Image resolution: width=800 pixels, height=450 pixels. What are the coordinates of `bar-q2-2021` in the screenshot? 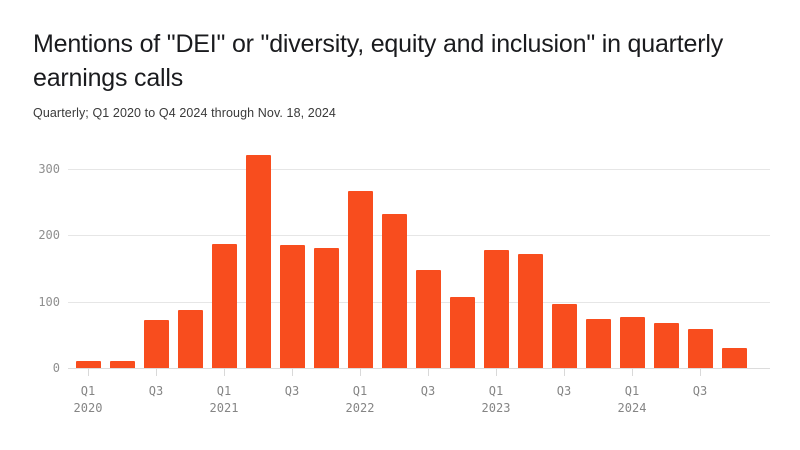 It's located at (258, 261).